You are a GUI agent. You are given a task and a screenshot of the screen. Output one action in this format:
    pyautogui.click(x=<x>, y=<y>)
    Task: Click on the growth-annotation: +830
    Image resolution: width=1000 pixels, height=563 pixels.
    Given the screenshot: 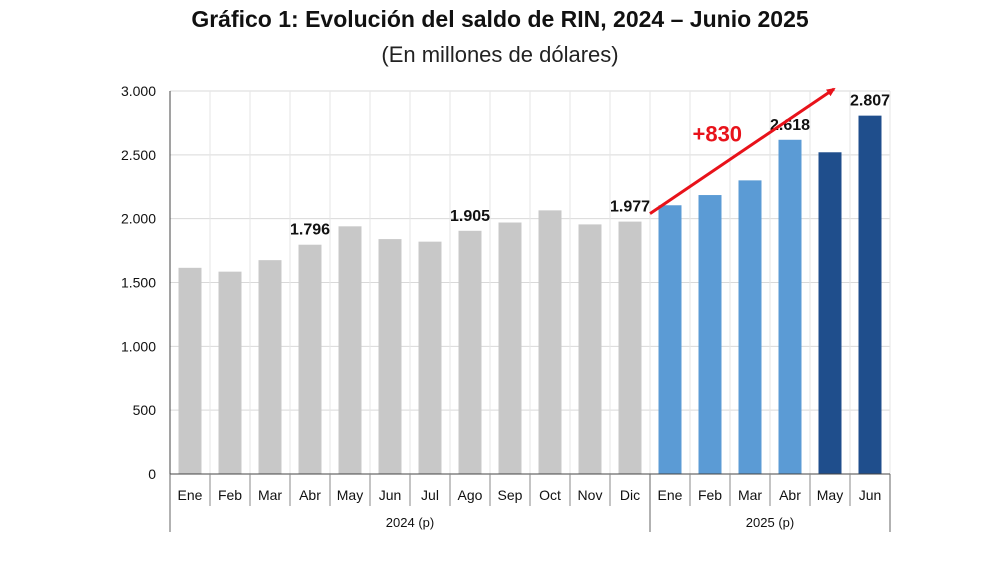 What is the action you would take?
    pyautogui.click(x=742, y=151)
    